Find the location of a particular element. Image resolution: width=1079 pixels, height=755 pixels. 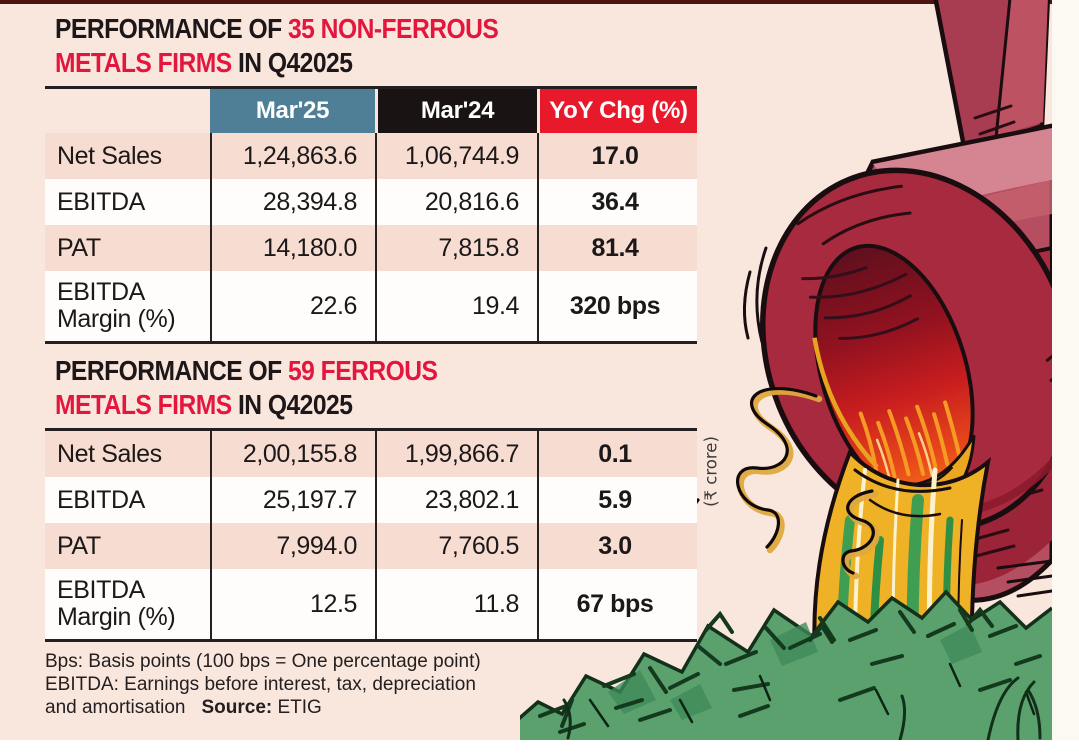

crucible-mouth is located at coordinates (906, 350).